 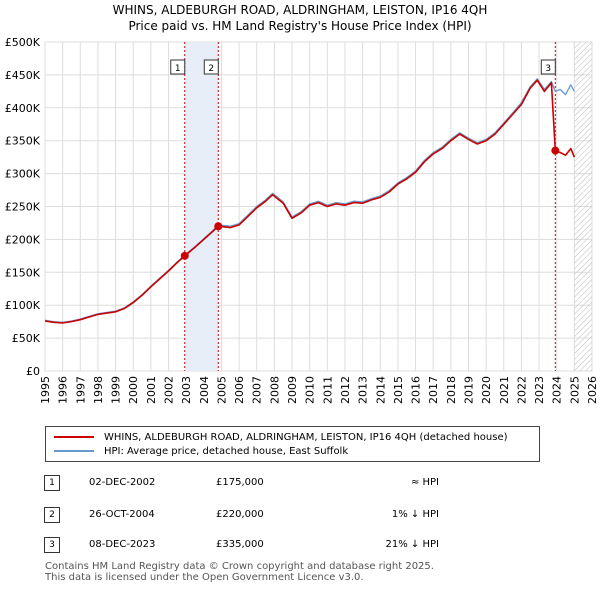 What do you see at coordinates (521, 390) in the screenshot?
I see `x-tick-label: 2022` at bounding box center [521, 390].